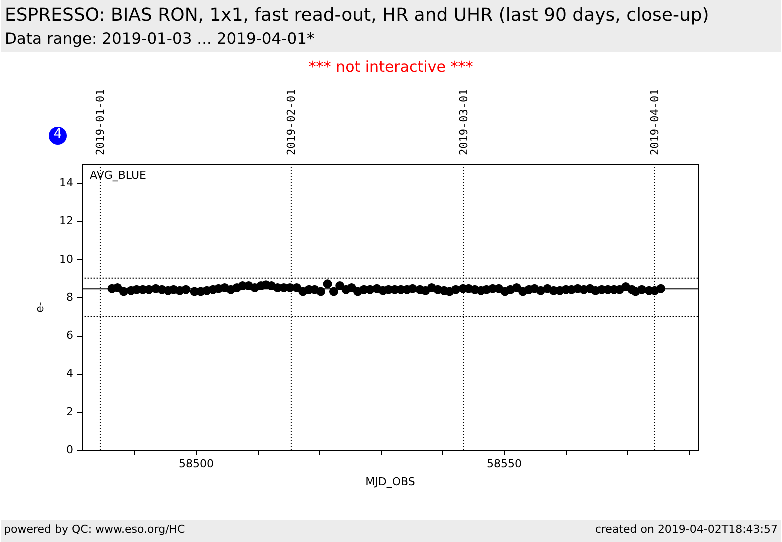 Image resolution: width=782 pixels, height=542 pixels. What do you see at coordinates (196, 464) in the screenshot?
I see `x-tick-label: 58500` at bounding box center [196, 464].